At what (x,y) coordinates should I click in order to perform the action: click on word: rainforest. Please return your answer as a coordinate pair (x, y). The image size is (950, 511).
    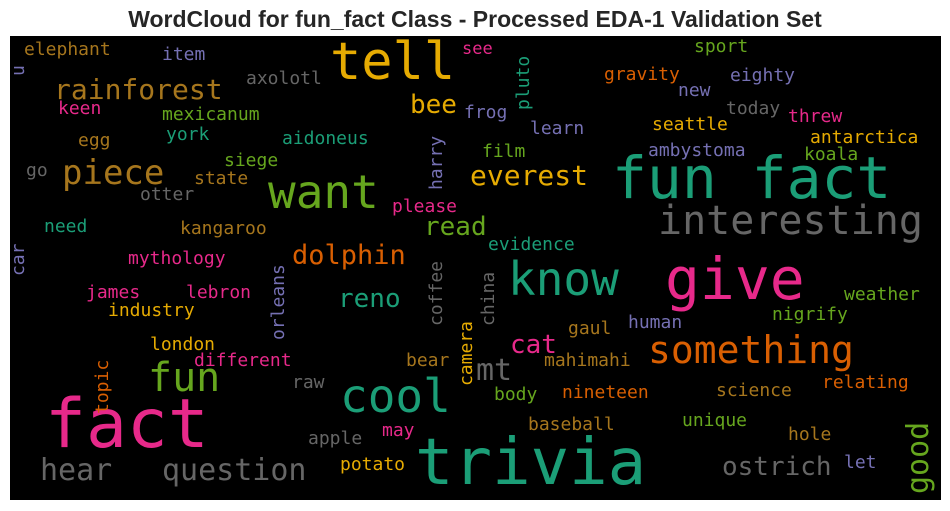
    Looking at the image, I should click on (138, 89).